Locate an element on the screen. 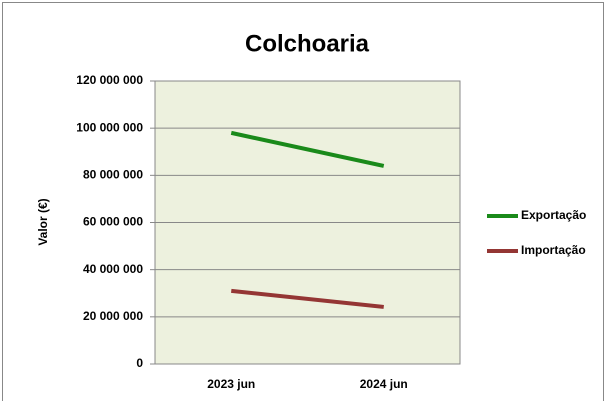 This screenshot has height=401, width=607. y-axis-label: Valor (€) is located at coordinates (43, 221).